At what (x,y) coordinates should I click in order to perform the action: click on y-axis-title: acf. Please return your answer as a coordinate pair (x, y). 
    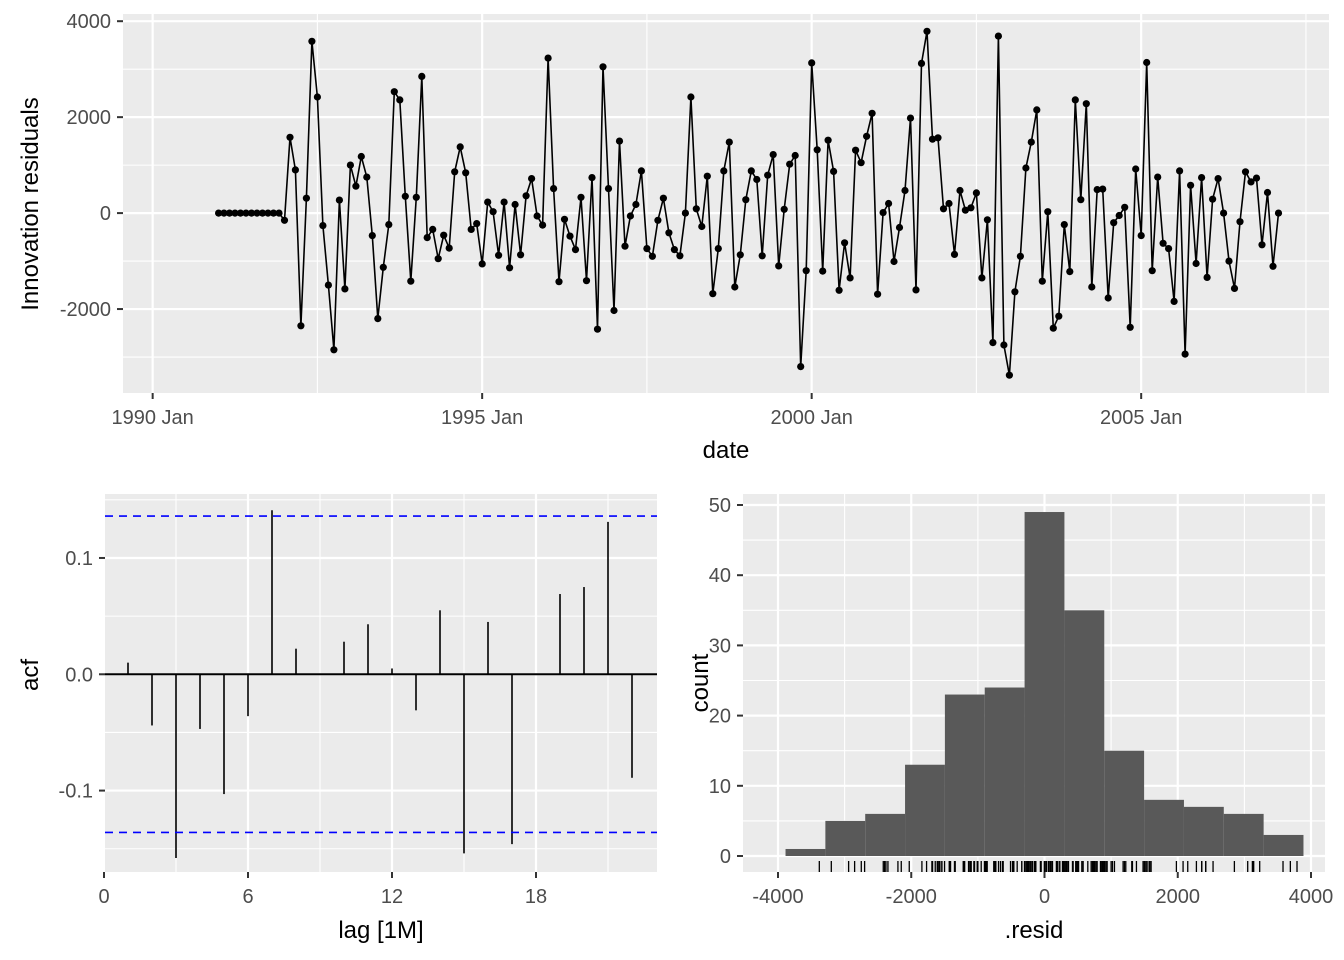
    Looking at the image, I should click on (30, 675).